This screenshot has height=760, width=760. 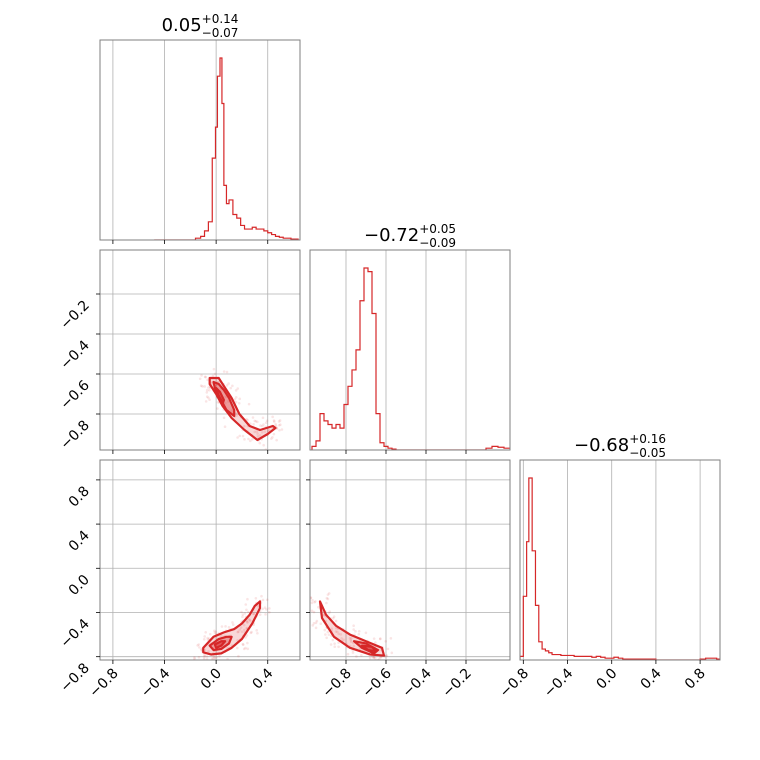 I want to click on y-tick-label: −0.8, so click(x=74, y=435).